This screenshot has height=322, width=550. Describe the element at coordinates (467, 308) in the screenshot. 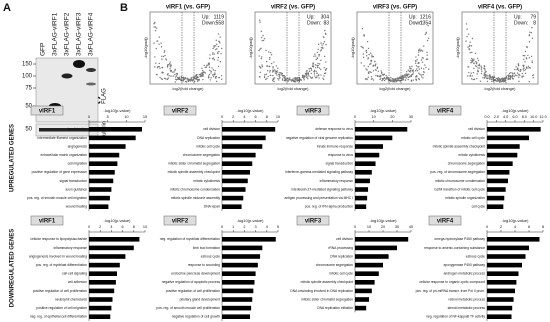

I see `term-label: steroid metabolic process` at that location.